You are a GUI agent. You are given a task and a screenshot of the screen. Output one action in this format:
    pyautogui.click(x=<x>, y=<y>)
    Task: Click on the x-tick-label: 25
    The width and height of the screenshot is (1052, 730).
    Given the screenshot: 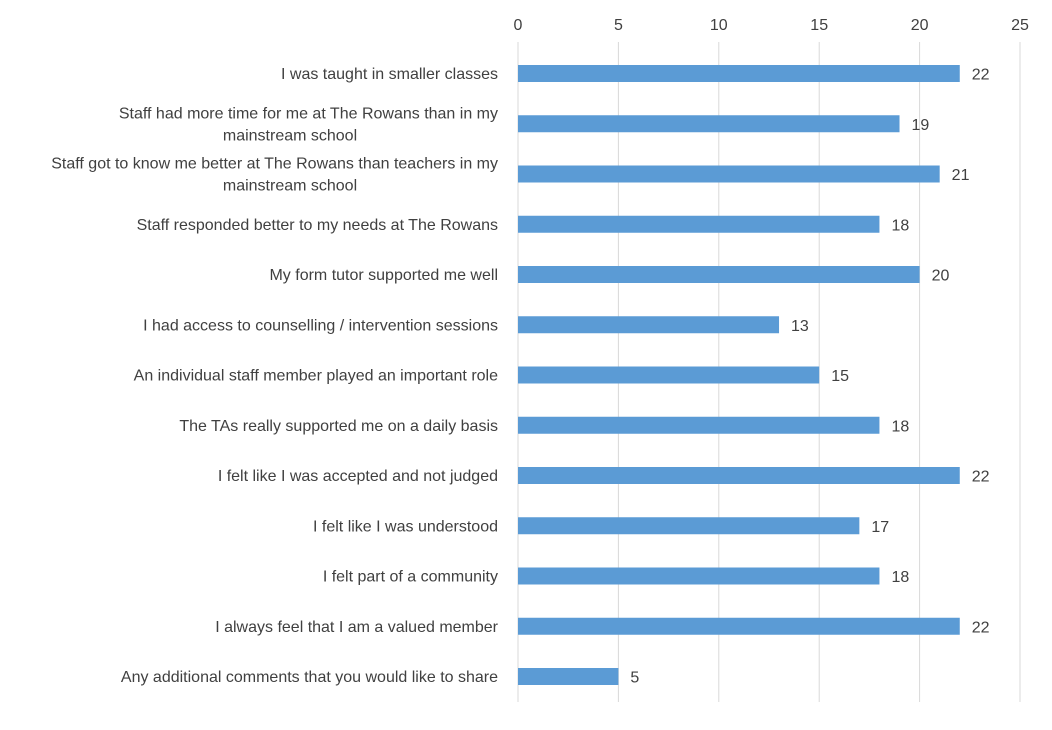 What is the action you would take?
    pyautogui.click(x=1020, y=25)
    